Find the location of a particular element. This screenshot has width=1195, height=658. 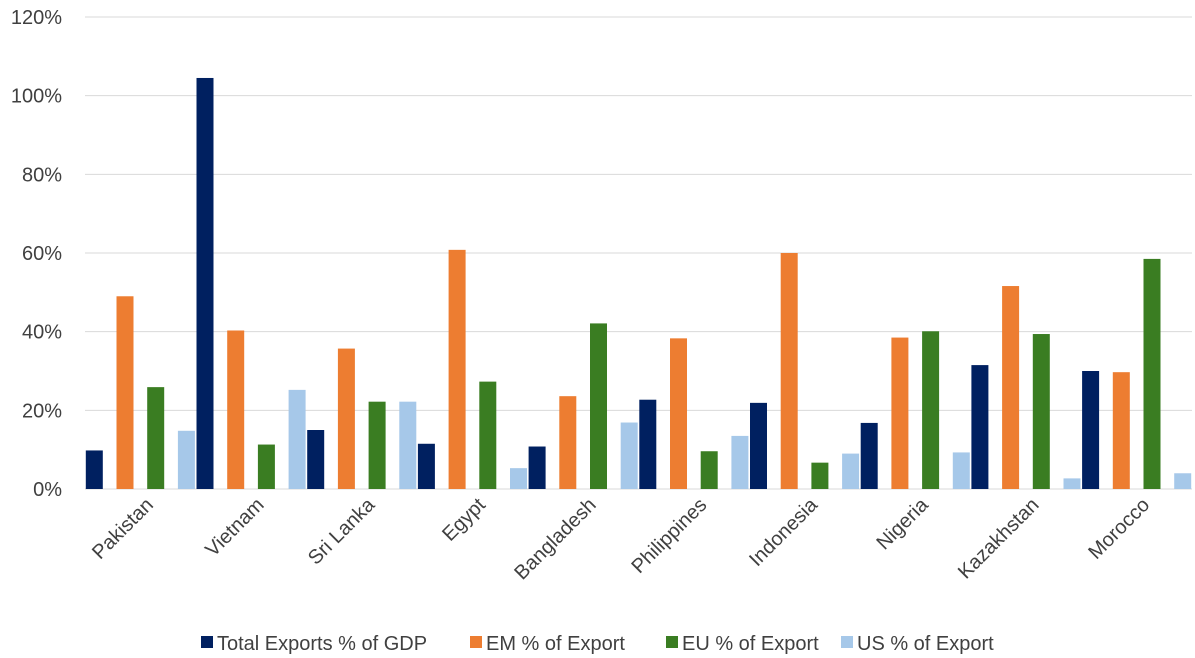

y-tick-label: 60% is located at coordinates (42, 254).